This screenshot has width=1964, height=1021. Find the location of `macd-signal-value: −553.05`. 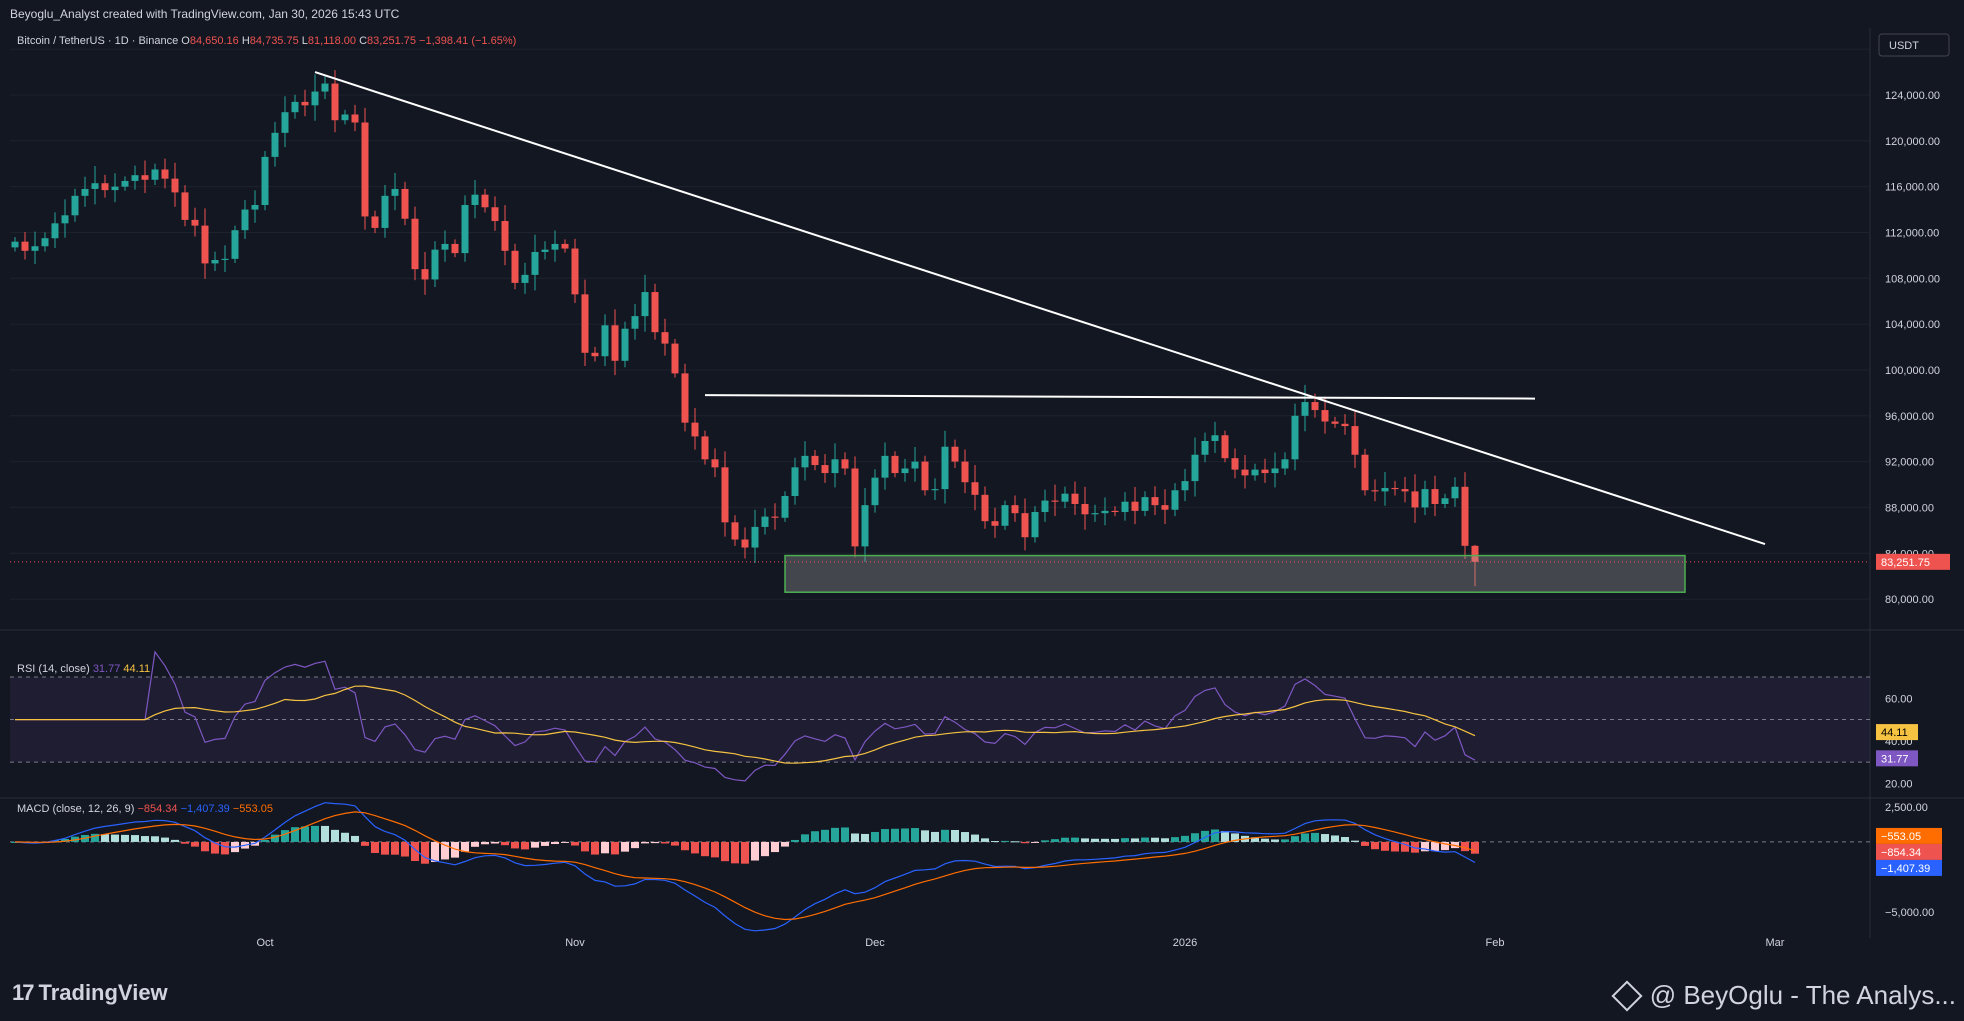

macd-signal-value: −553.05 is located at coordinates (253, 809).